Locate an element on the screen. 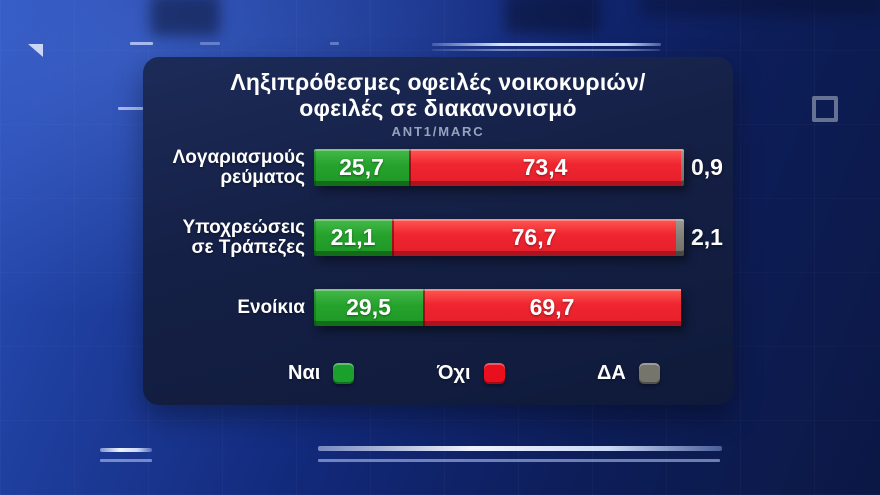 Image resolution: width=880 pixels, height=495 pixels. category-label: Υποχρεώσεις σε Τράπεζες is located at coordinates (243, 237).